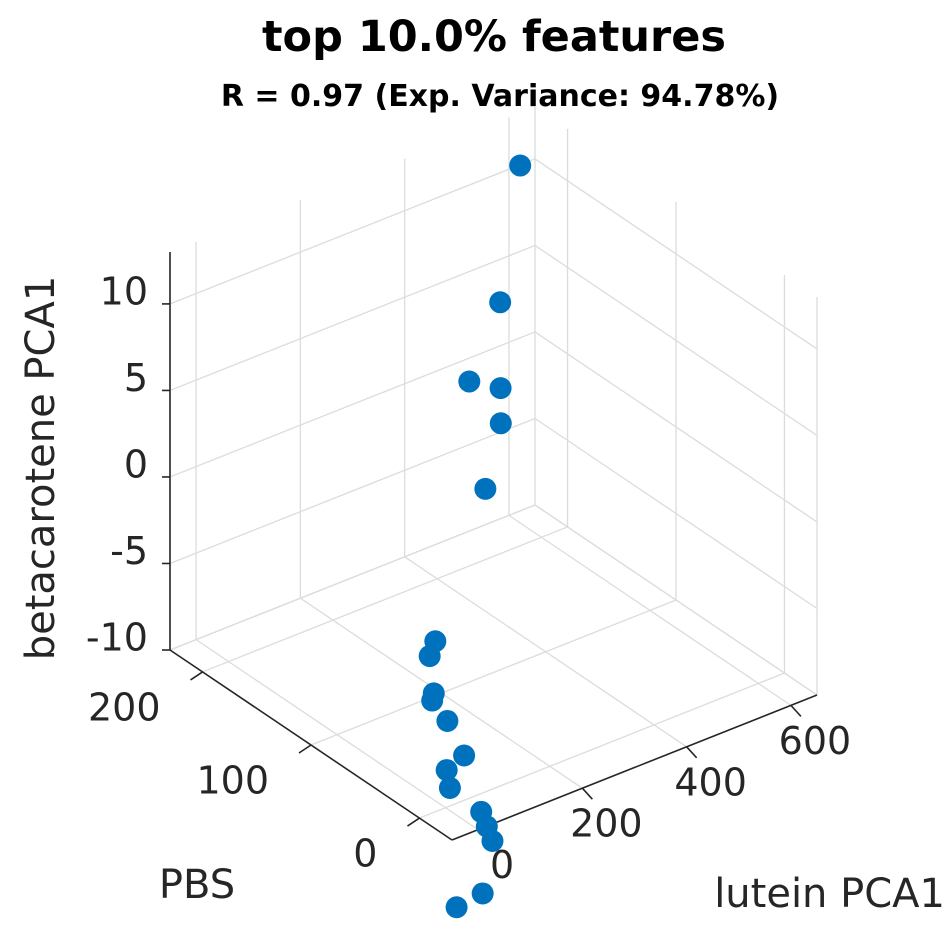 This screenshot has width=945, height=945. I want to click on y-axis-label: PBS, so click(197, 885).